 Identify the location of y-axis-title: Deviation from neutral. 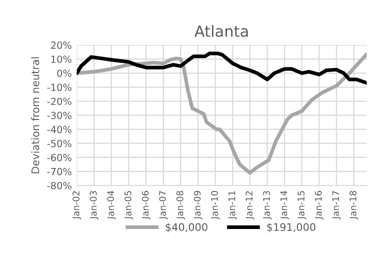
(35, 115).